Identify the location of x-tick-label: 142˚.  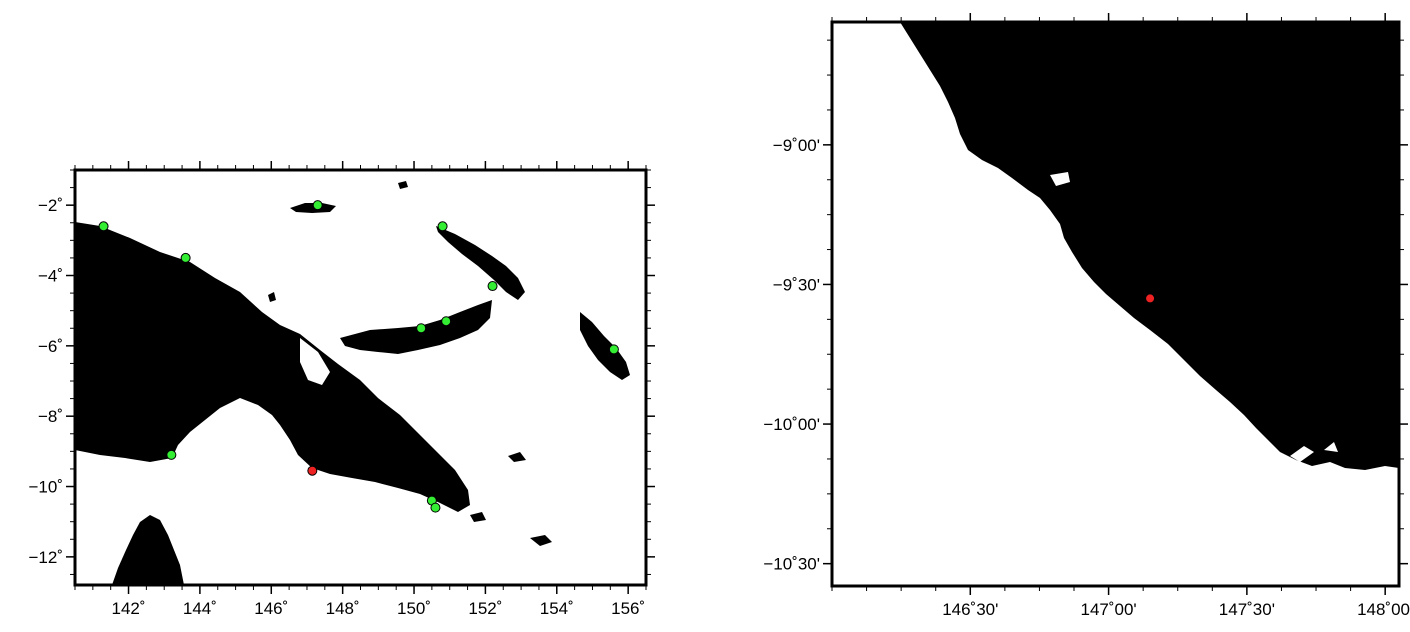
(129, 608).